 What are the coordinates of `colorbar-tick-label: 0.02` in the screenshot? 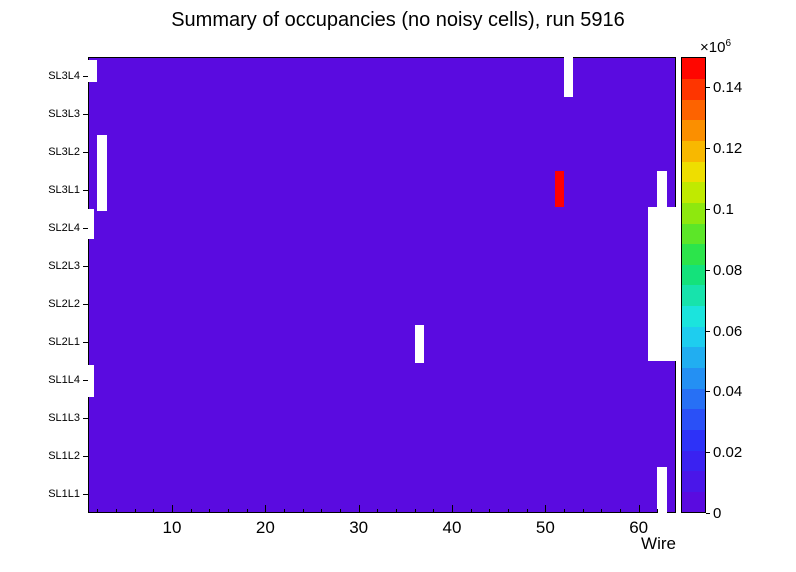 It's located at (728, 453).